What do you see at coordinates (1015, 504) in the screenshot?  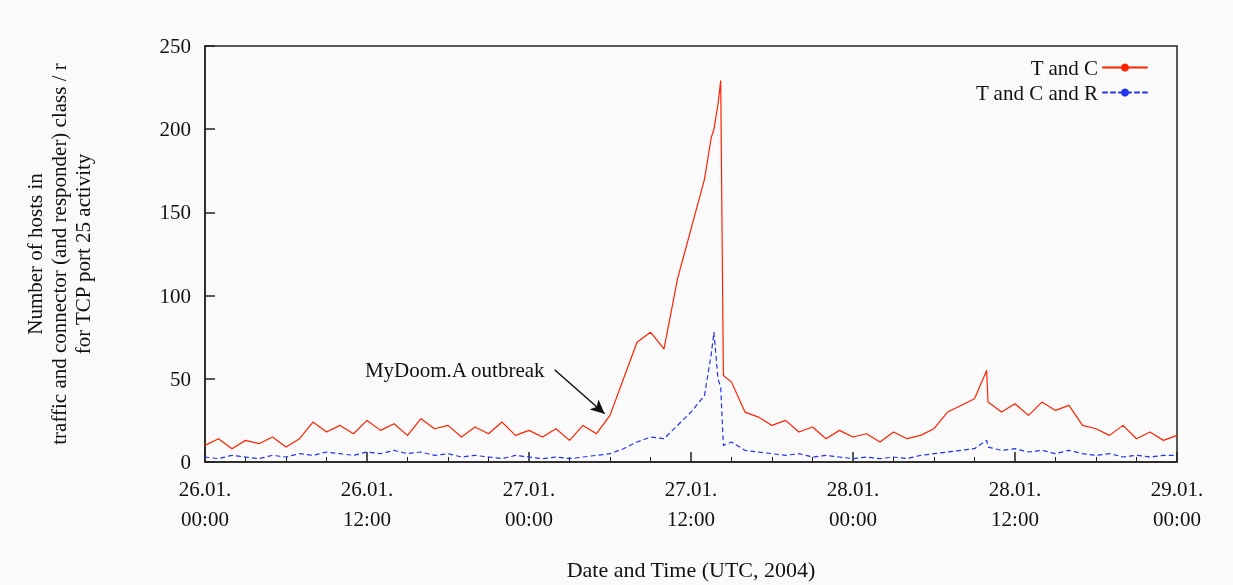 I see `x-tick-label: 28.01. 12:00` at bounding box center [1015, 504].